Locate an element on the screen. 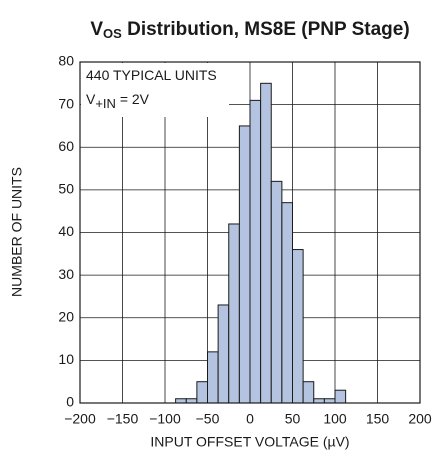  y-tick-label: 40 is located at coordinates (66, 231).